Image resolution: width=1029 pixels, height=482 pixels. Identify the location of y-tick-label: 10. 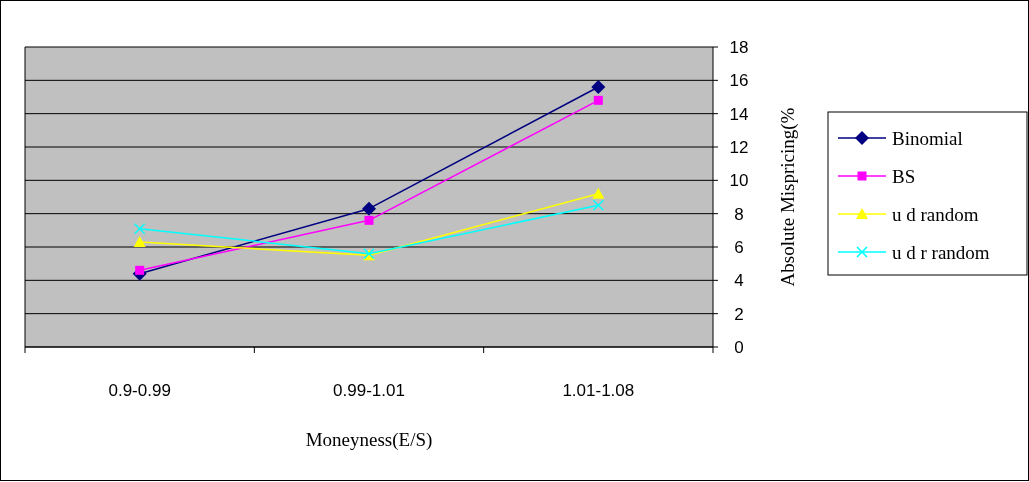
(739, 181).